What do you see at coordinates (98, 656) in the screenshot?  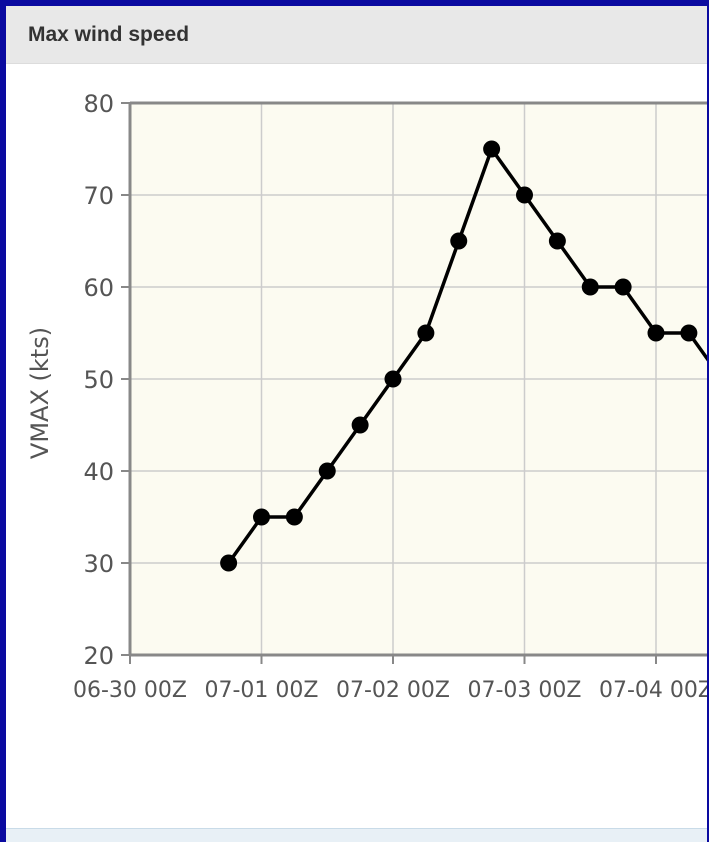 I see `y-tick-label: 20` at bounding box center [98, 656].